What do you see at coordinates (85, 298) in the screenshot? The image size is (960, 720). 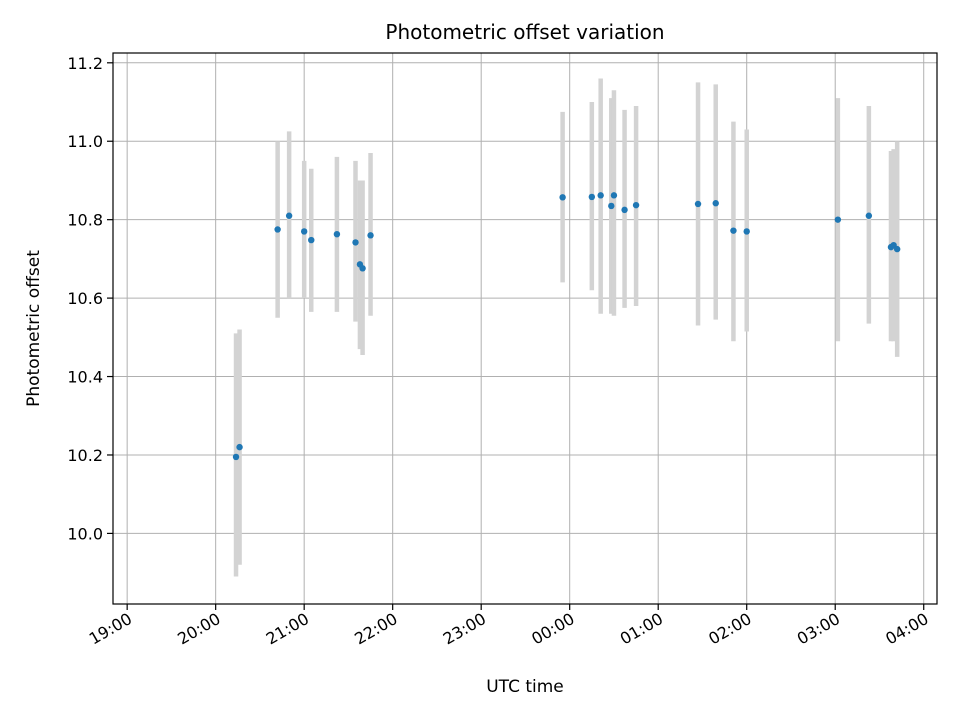 I see `y-tick-label: 10.6` at bounding box center [85, 298].